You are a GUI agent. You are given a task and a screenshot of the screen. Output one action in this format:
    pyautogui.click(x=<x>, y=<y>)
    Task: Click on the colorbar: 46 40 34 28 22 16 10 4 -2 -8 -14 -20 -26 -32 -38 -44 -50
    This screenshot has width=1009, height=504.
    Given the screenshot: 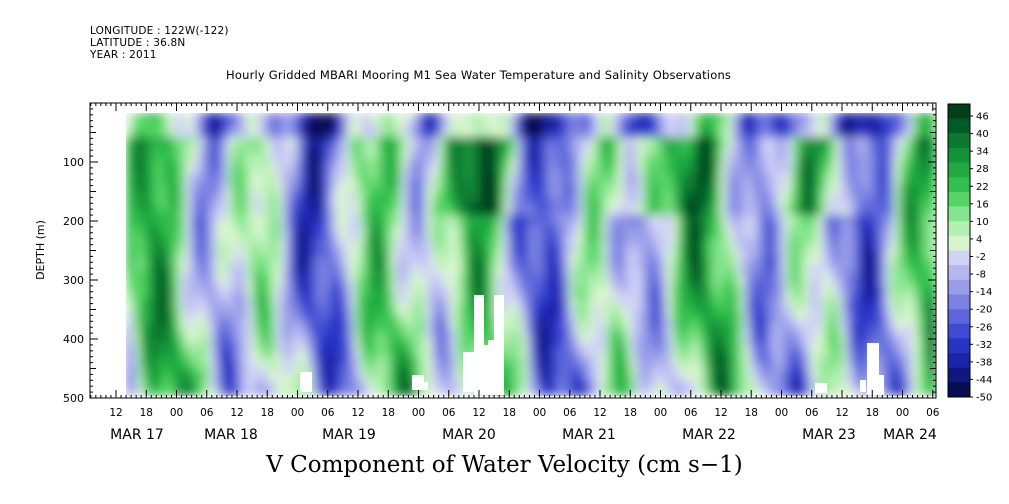 What is the action you would take?
    pyautogui.click(x=969, y=253)
    